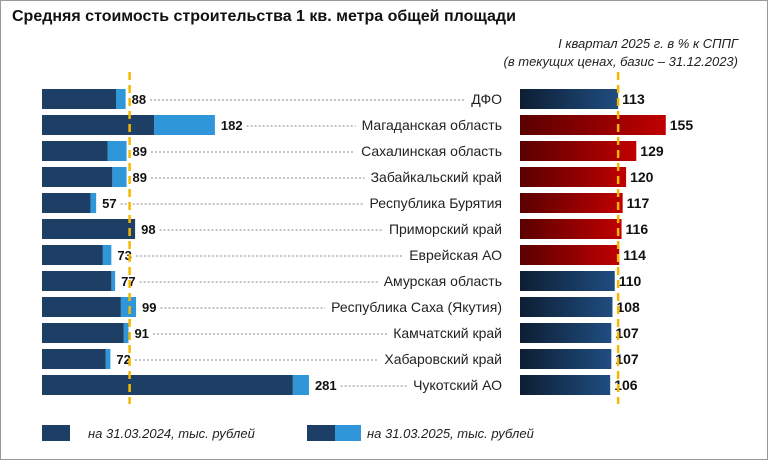 Image resolution: width=768 pixels, height=460 pixels. Describe the element at coordinates (326, 385) in the screenshot. I see `value-label-2025: 281` at that location.